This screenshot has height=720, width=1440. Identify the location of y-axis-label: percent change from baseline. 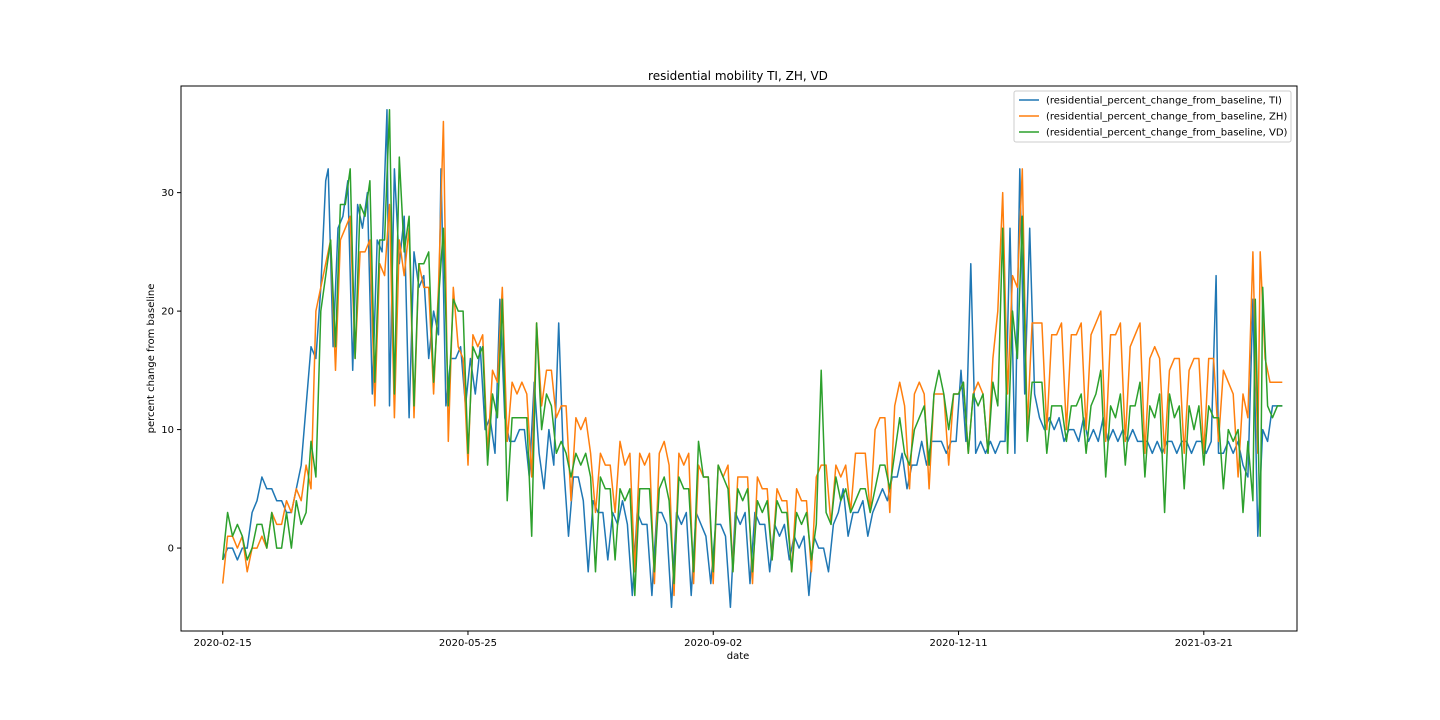
(151, 359).